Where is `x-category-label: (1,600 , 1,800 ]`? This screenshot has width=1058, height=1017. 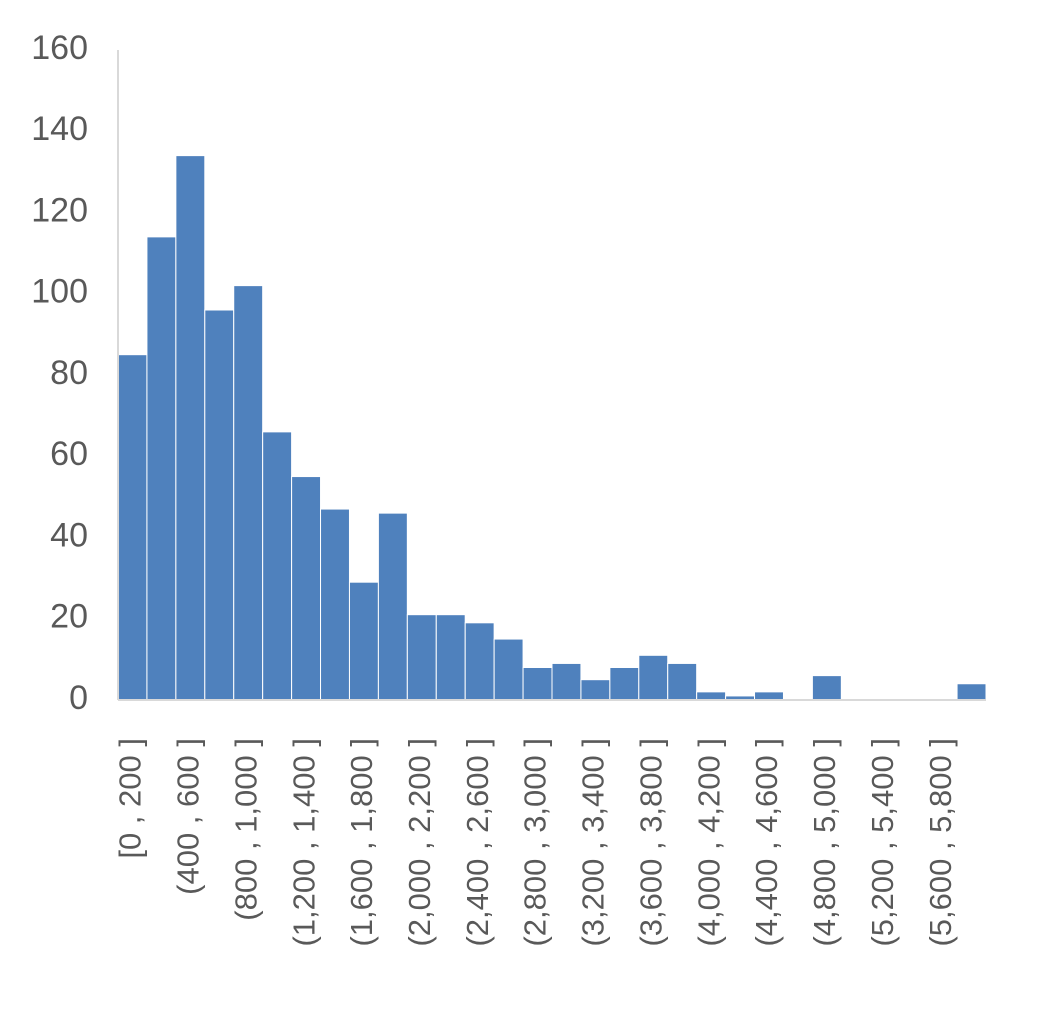
x-category-label: (1,600 , 1,800 ] is located at coordinates (361, 842).